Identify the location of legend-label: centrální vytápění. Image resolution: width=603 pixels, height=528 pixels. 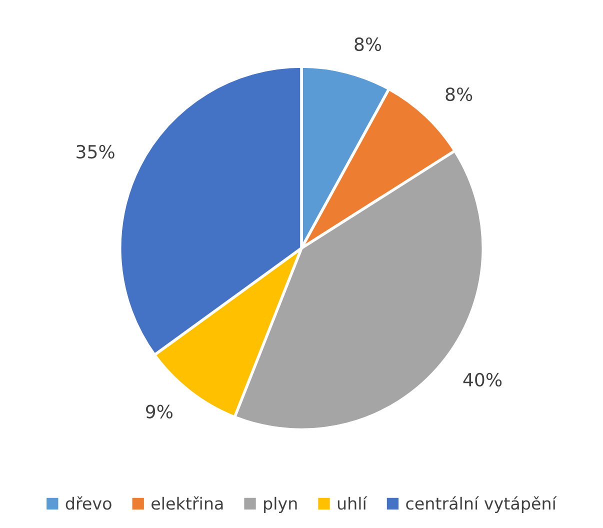
(481, 504).